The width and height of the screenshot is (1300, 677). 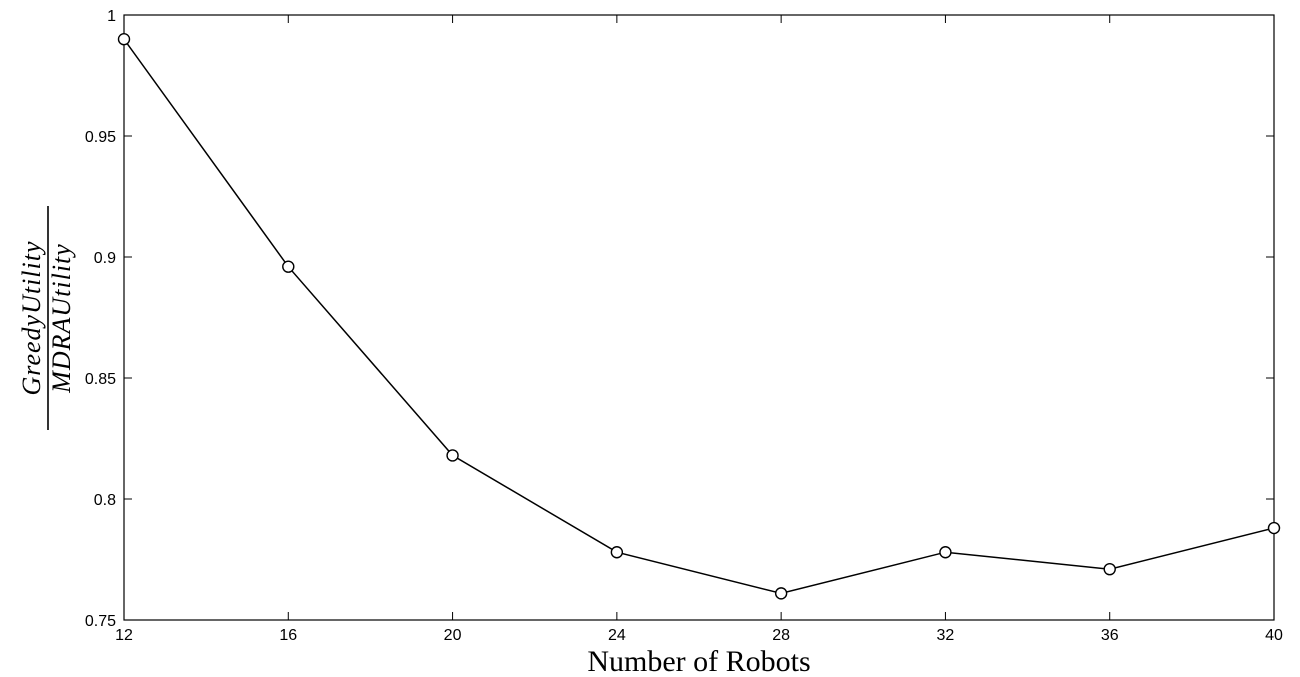 What do you see at coordinates (288, 635) in the screenshot?
I see `x-tick-label: 16` at bounding box center [288, 635].